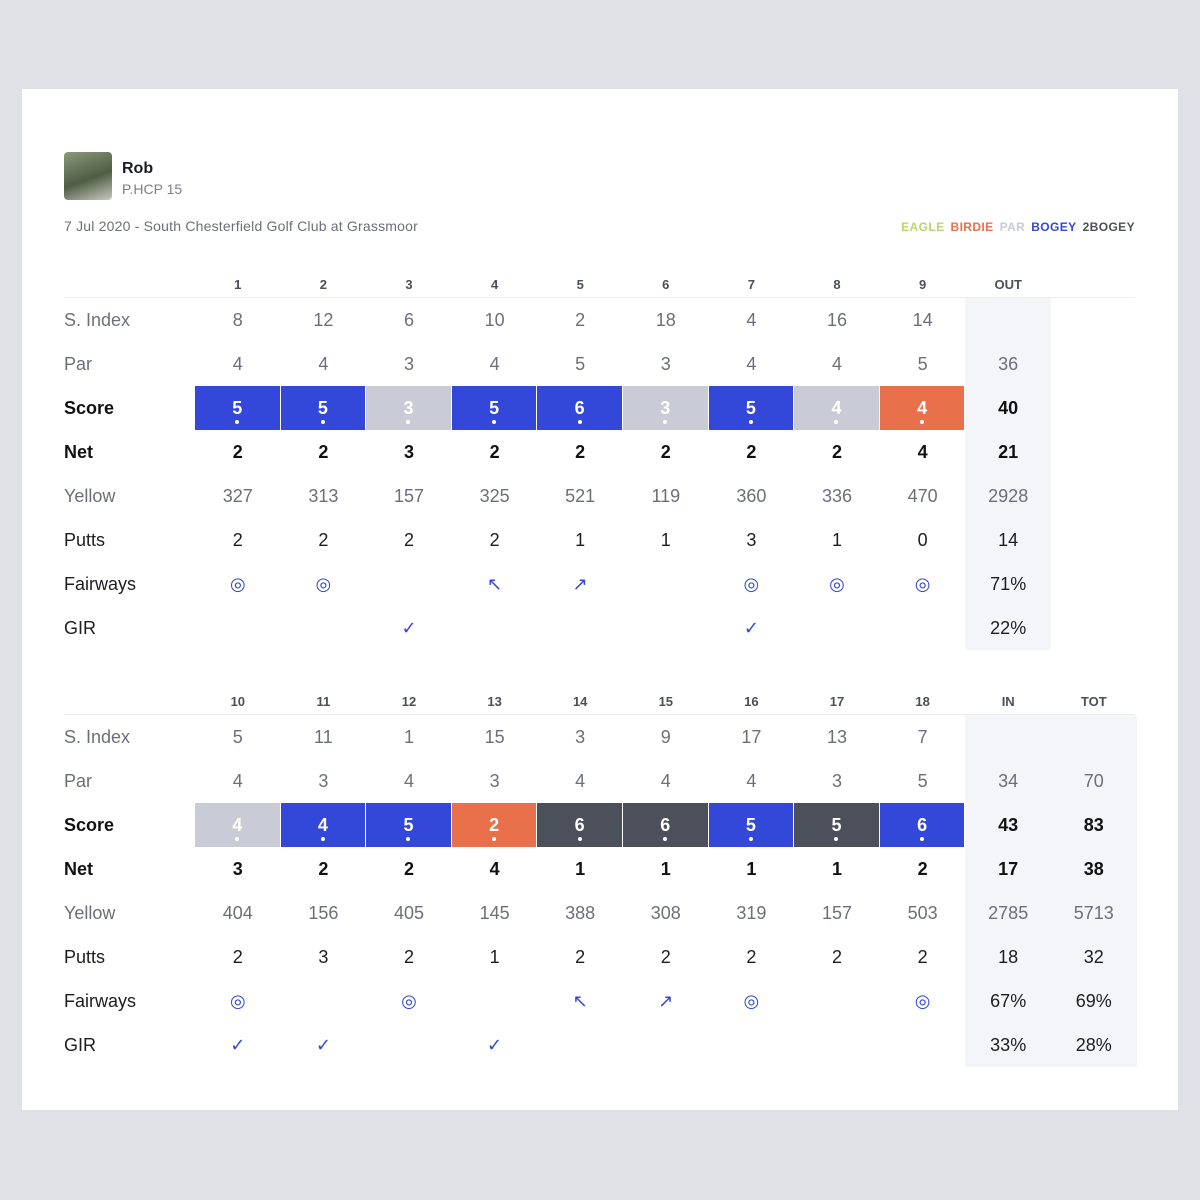  What do you see at coordinates (1054, 227) in the screenshot?
I see `legend-item: BOGEY` at bounding box center [1054, 227].